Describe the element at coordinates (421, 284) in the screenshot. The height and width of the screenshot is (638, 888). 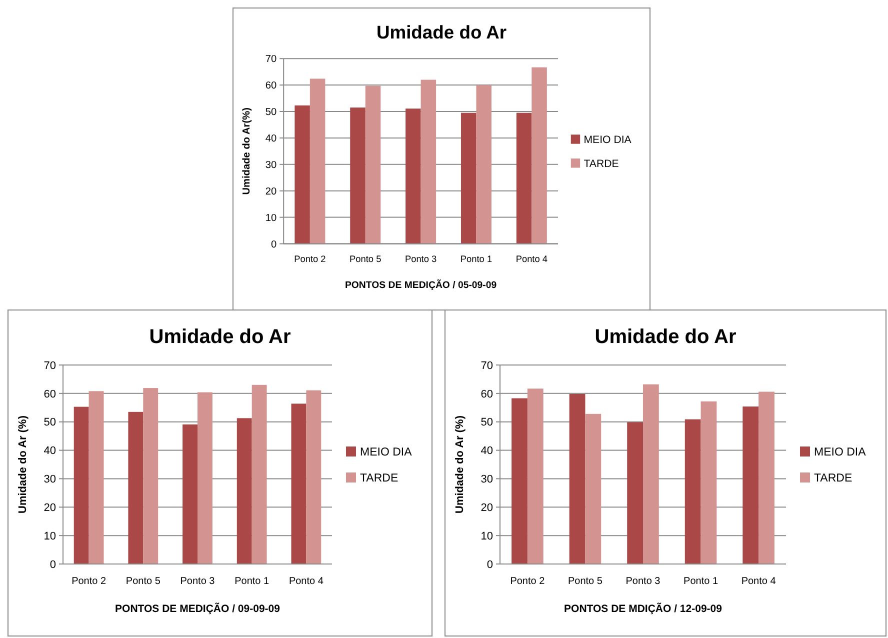
I see `x-axis-title: PONTOS DE MEDIÇÃO / 05-09-09` at that location.